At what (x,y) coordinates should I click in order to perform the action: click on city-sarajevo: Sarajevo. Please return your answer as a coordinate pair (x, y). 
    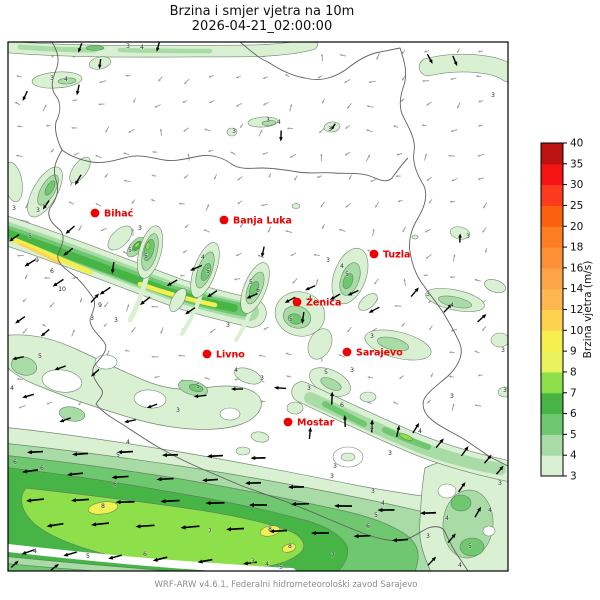
    Looking at the image, I should click on (372, 353).